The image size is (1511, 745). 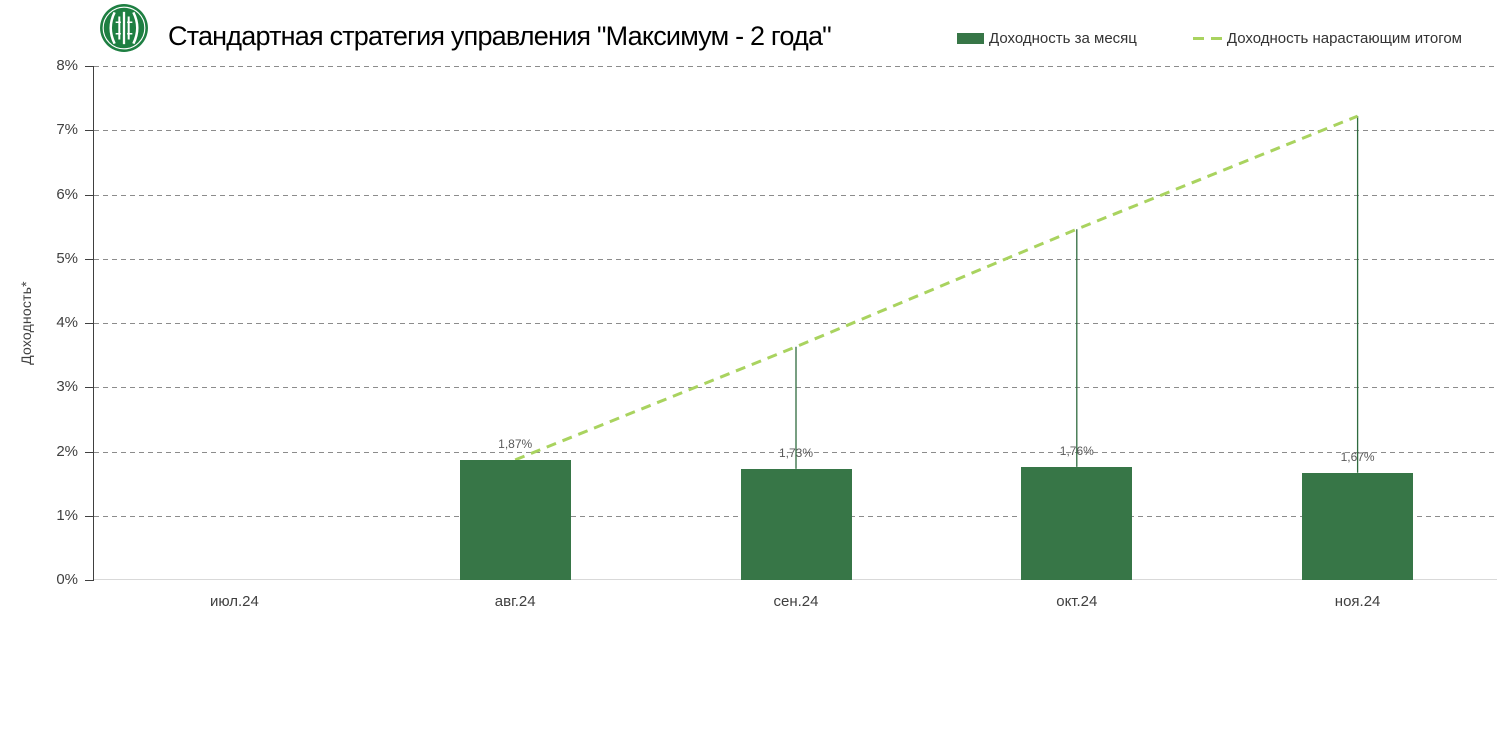 What do you see at coordinates (1357, 601) in the screenshot?
I see `x-axis-label: ноя.24` at bounding box center [1357, 601].